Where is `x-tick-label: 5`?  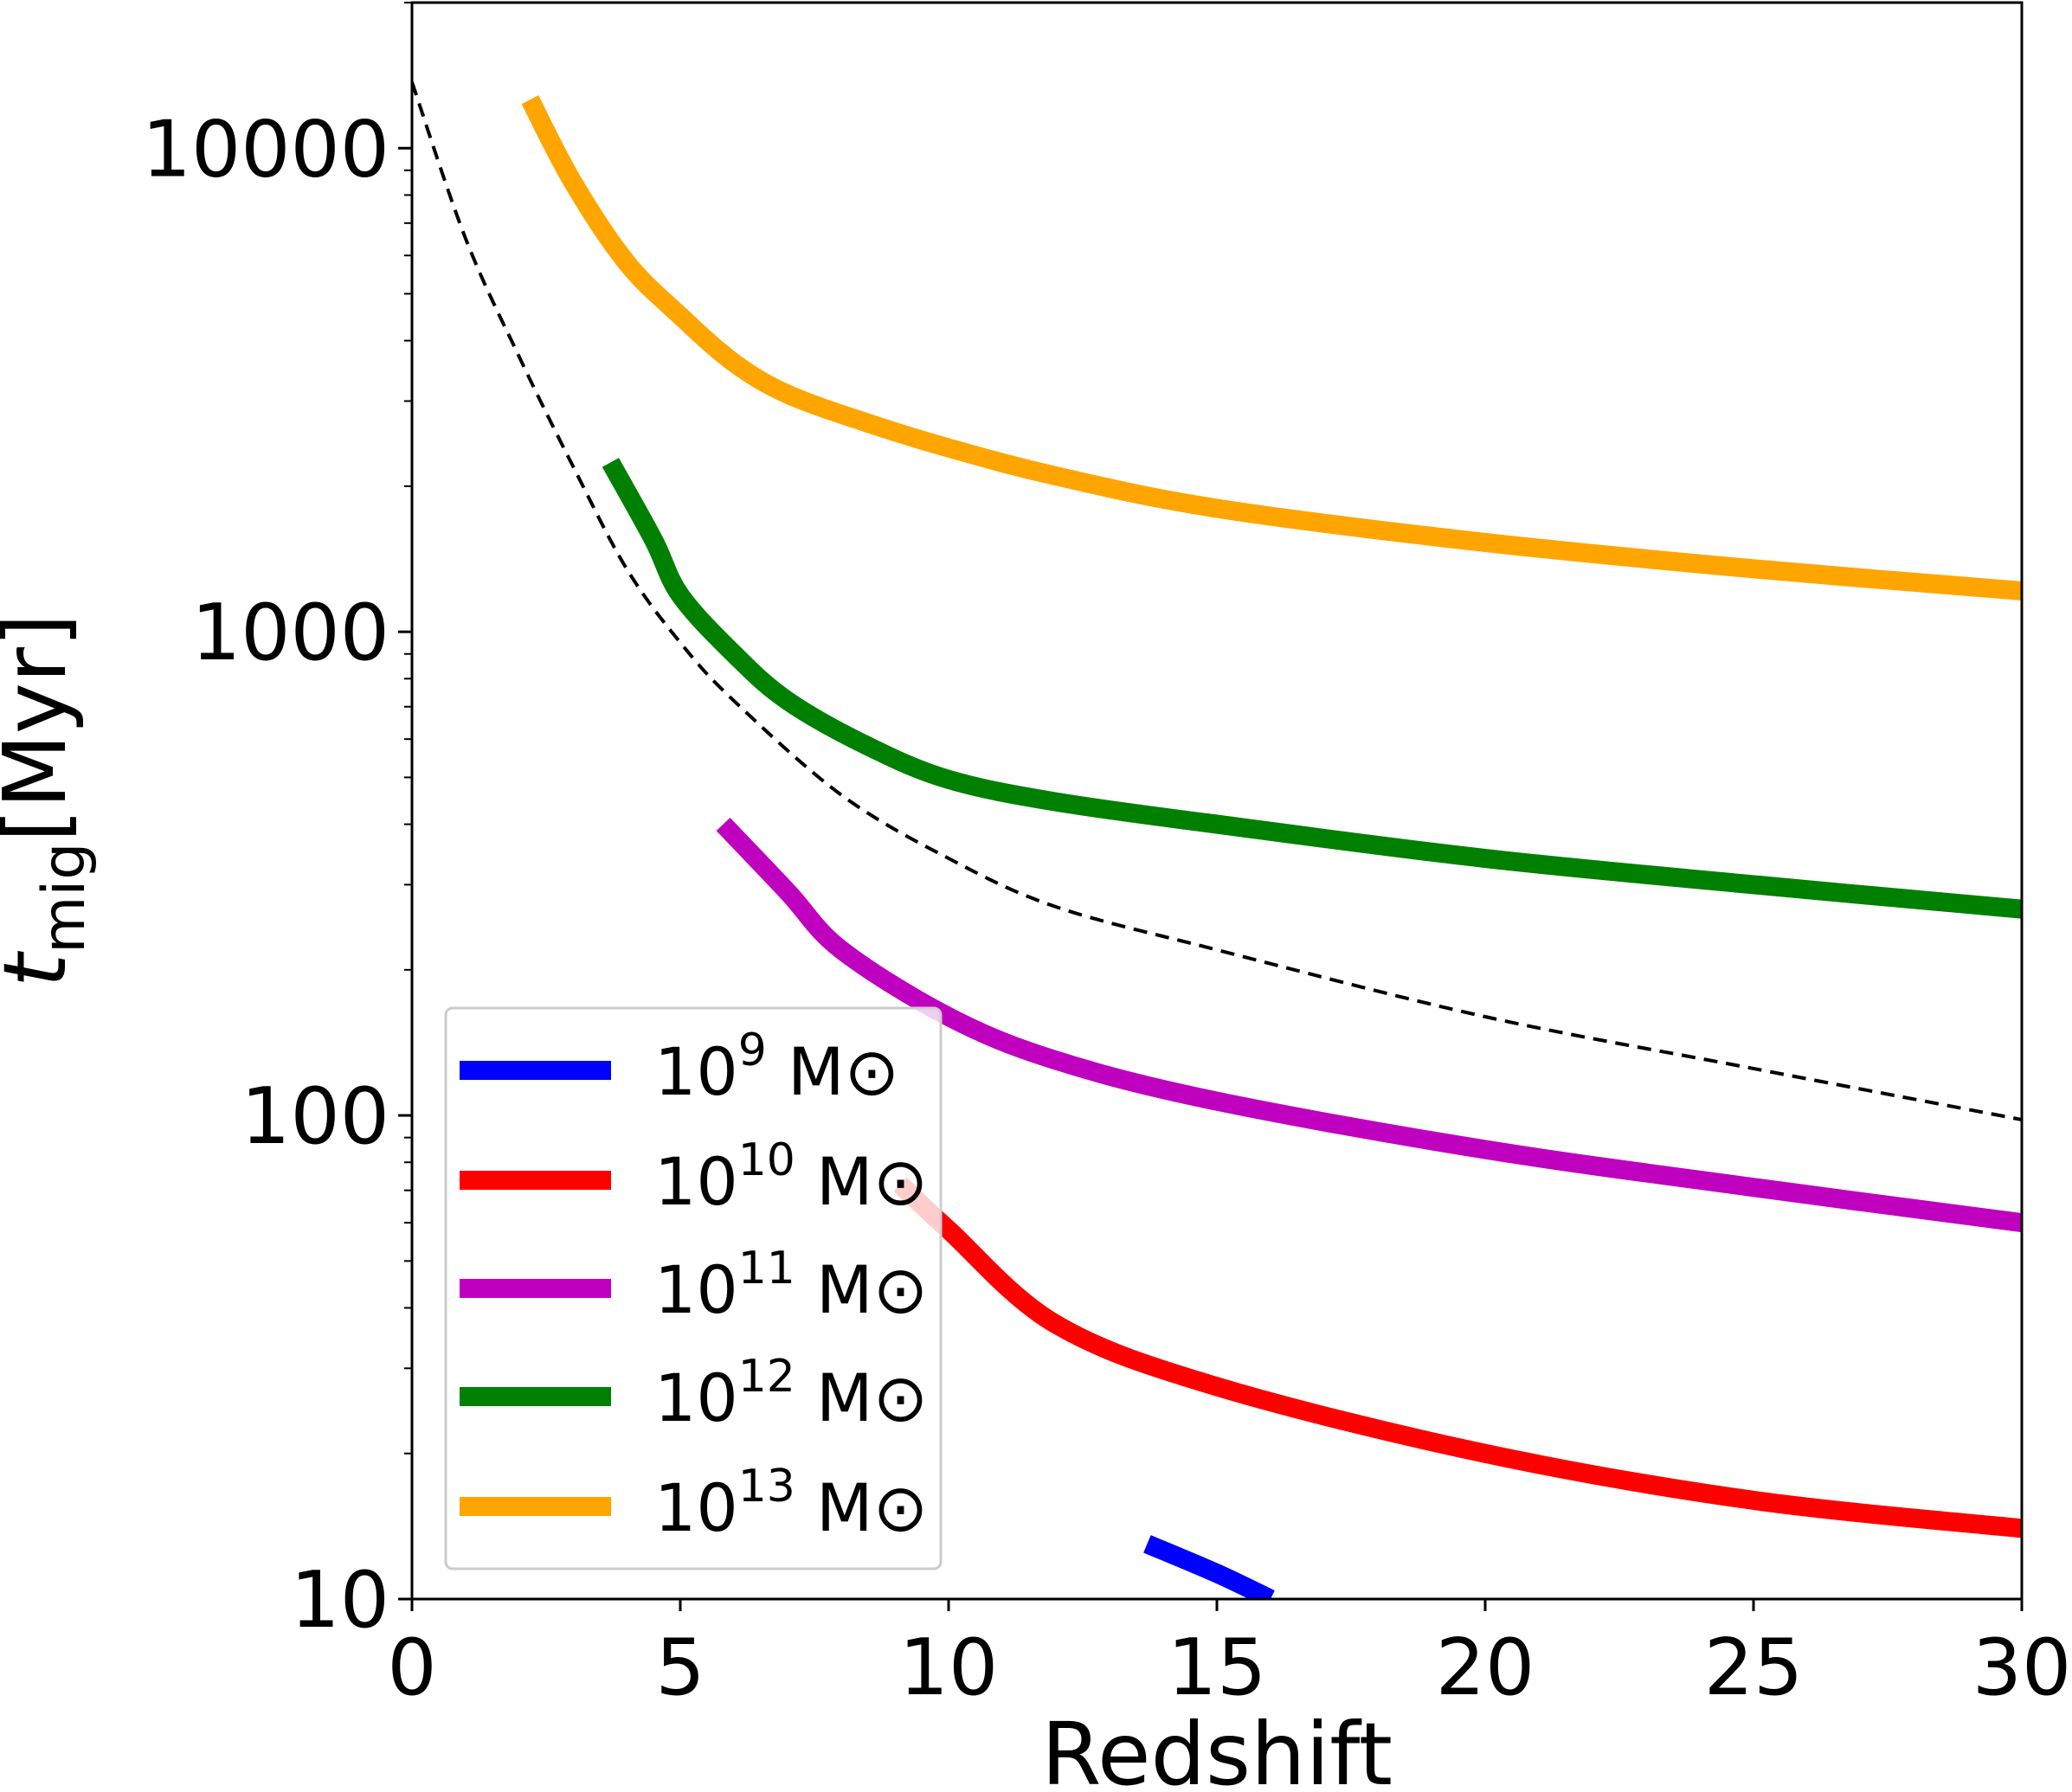
x-tick-label: 5 is located at coordinates (680, 1667).